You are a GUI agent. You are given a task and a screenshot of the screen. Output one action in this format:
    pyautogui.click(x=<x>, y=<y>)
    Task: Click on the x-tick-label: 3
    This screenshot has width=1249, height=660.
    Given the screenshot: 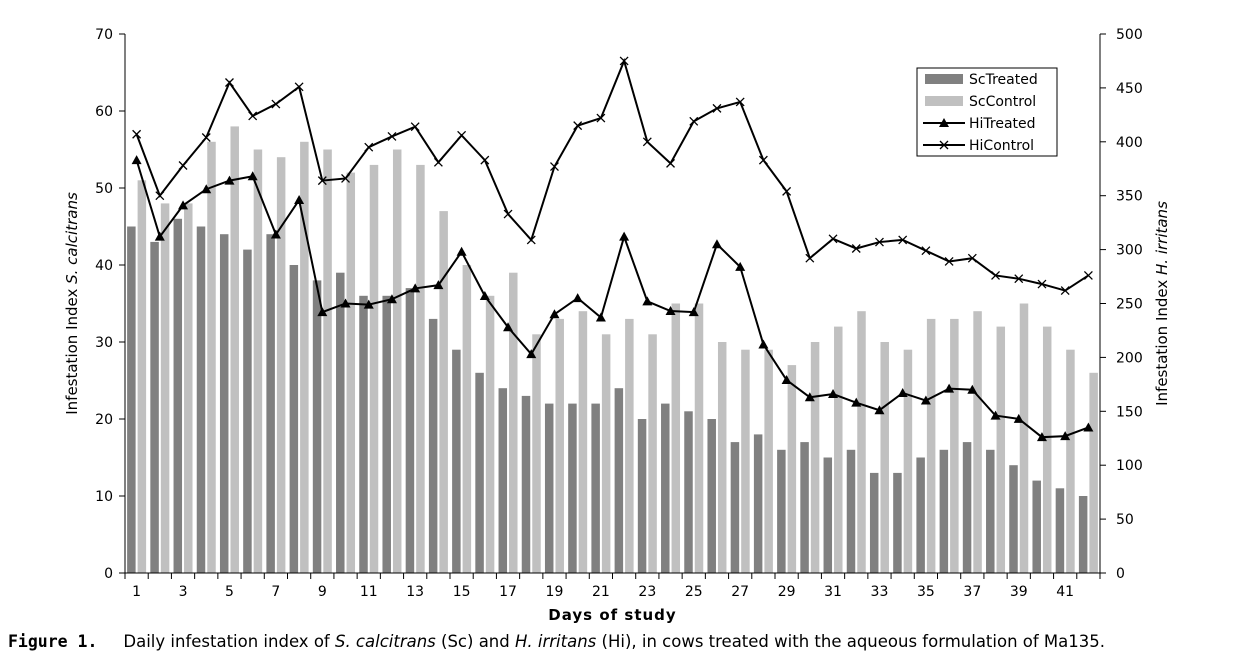 What is the action you would take?
    pyautogui.click(x=183, y=592)
    